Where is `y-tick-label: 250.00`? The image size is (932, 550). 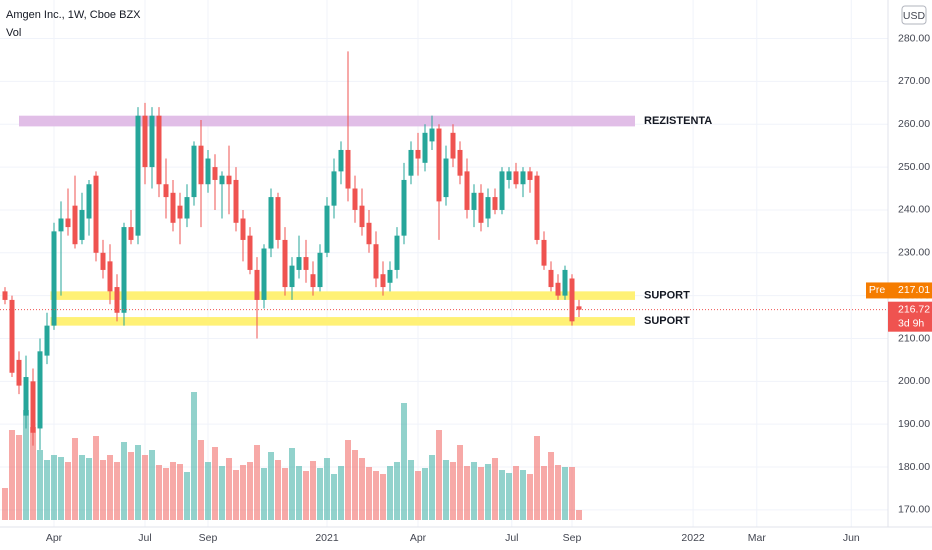 y-tick-label: 250.00 is located at coordinates (914, 167).